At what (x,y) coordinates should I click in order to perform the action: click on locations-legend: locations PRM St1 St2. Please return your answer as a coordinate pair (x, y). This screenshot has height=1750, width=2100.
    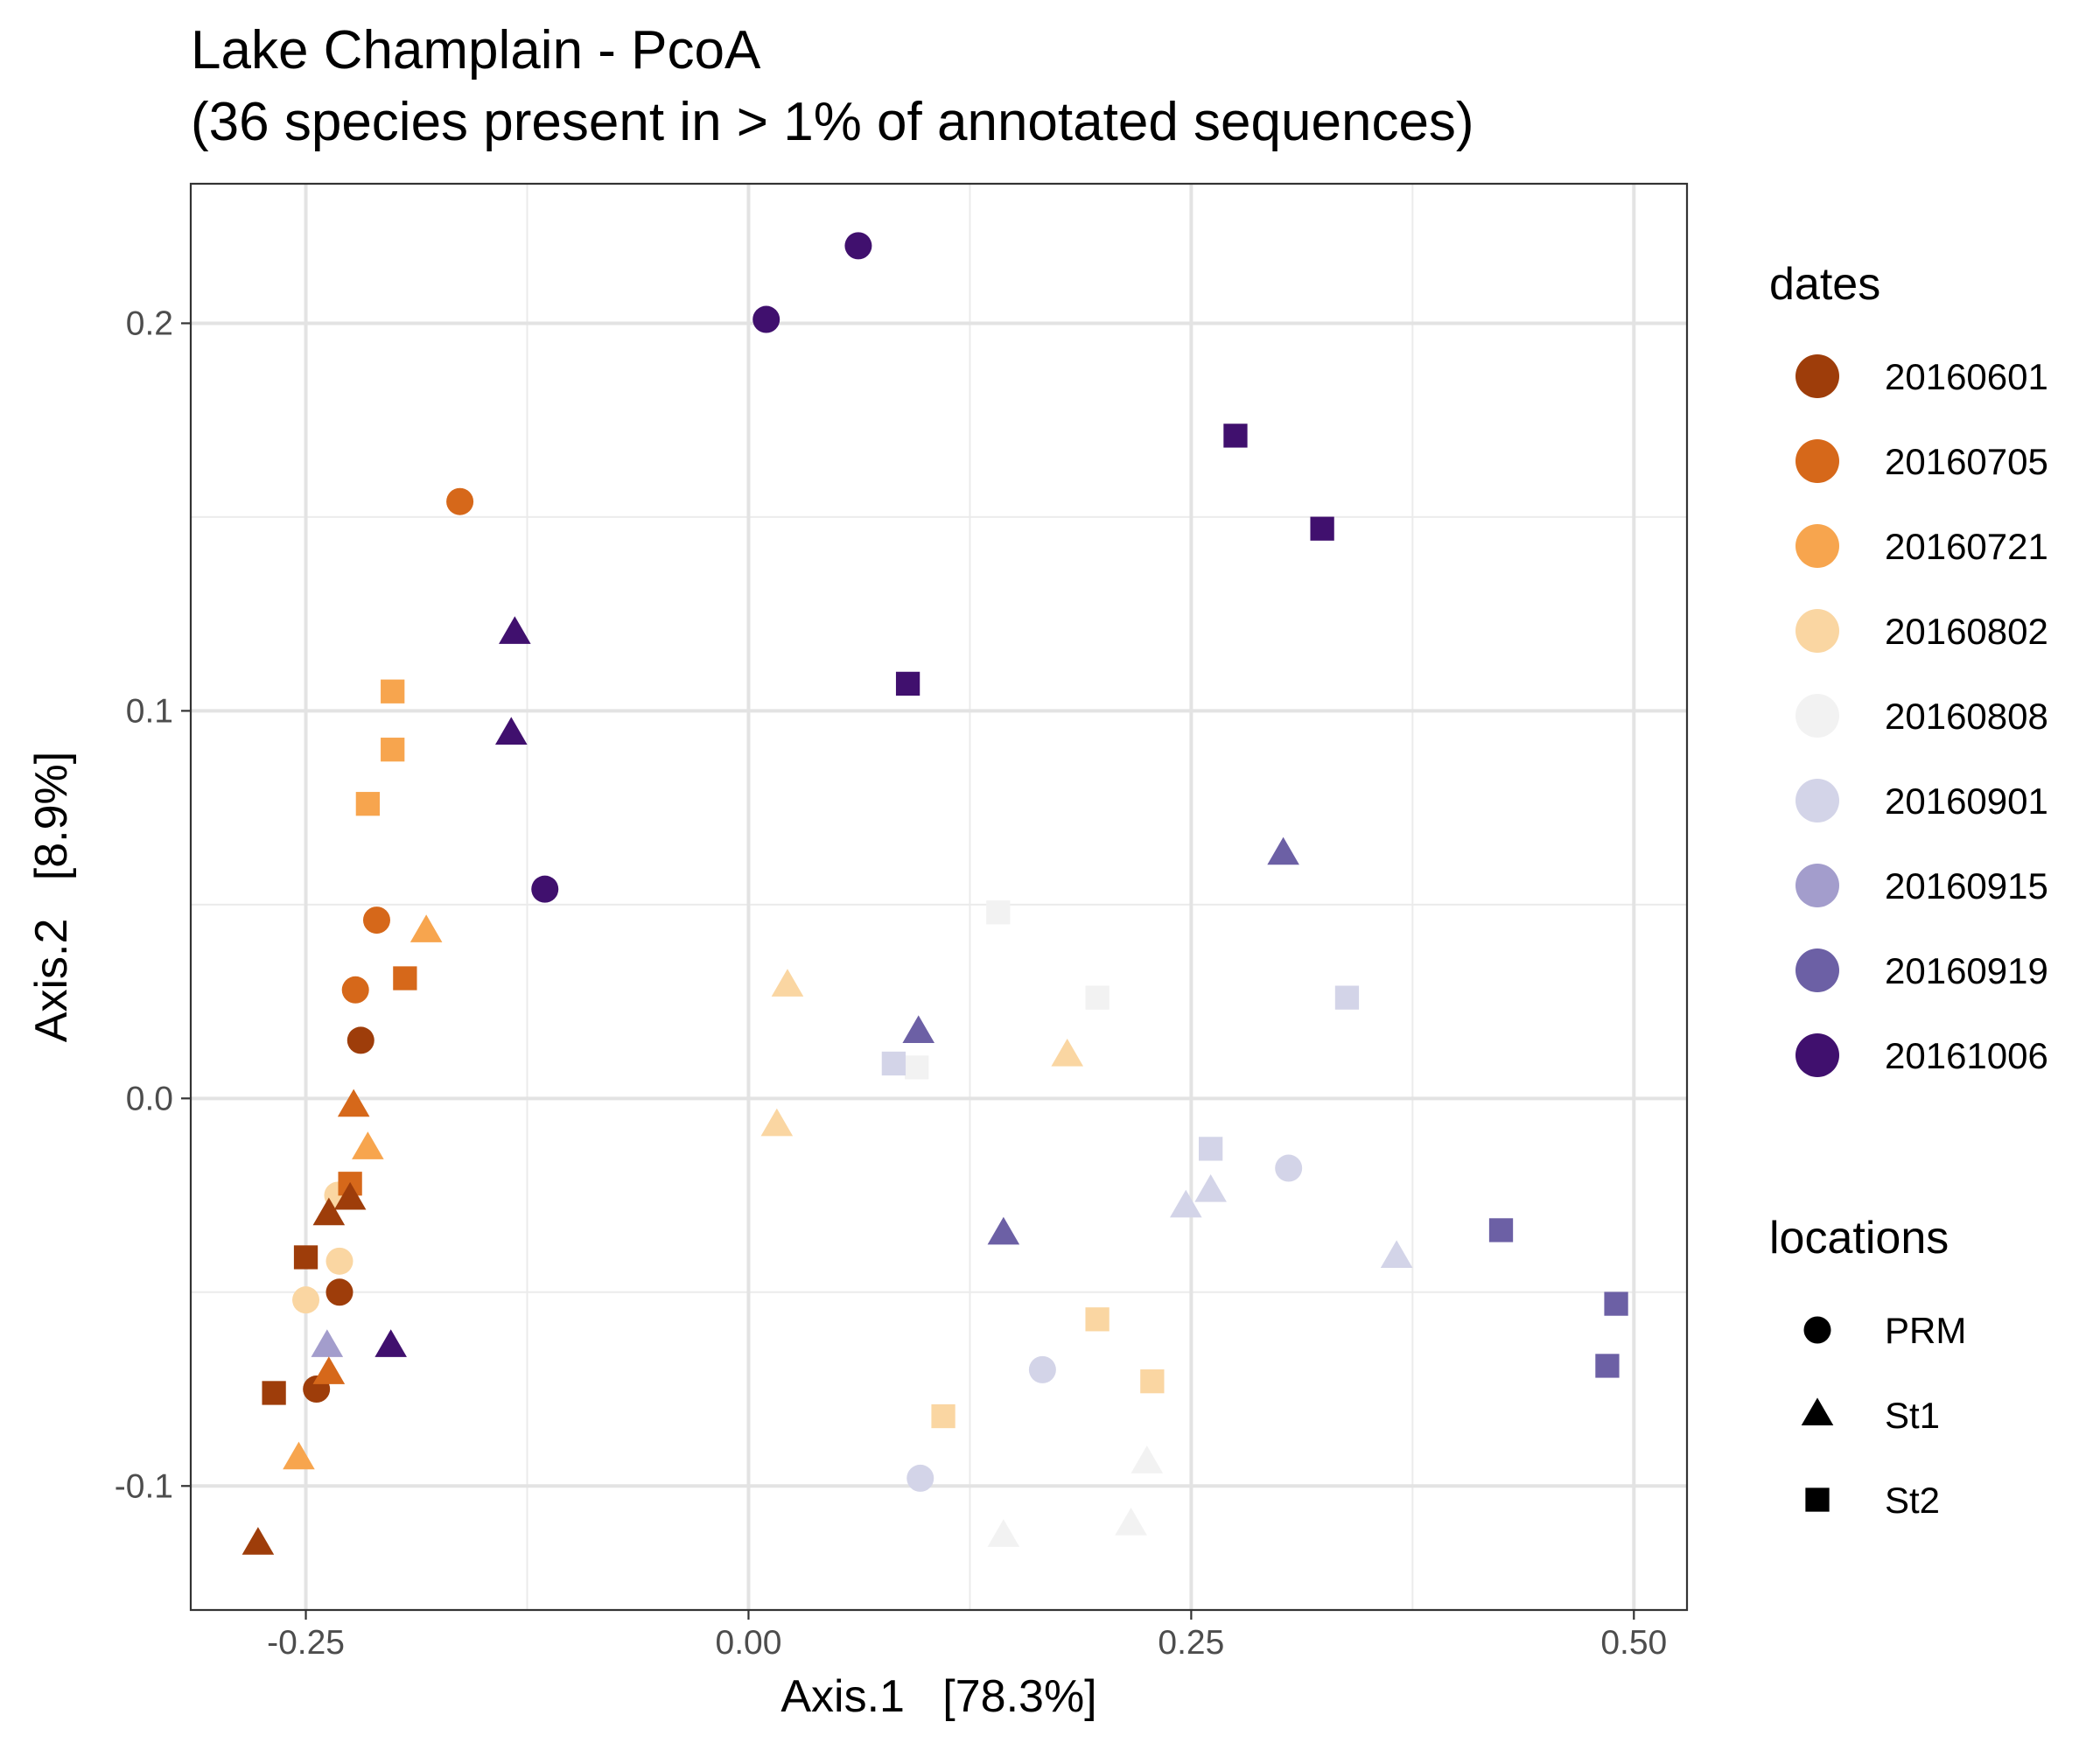
    Looking at the image, I should click on (1867, 1367).